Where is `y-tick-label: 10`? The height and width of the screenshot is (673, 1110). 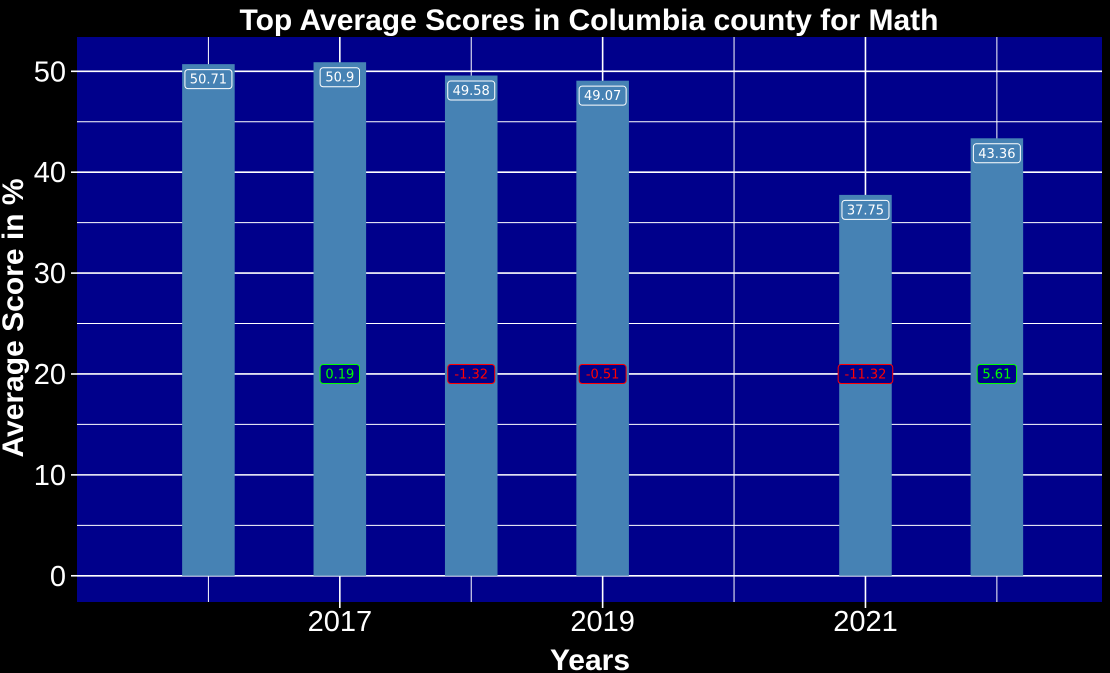 y-tick-label: 10 is located at coordinates (50, 476).